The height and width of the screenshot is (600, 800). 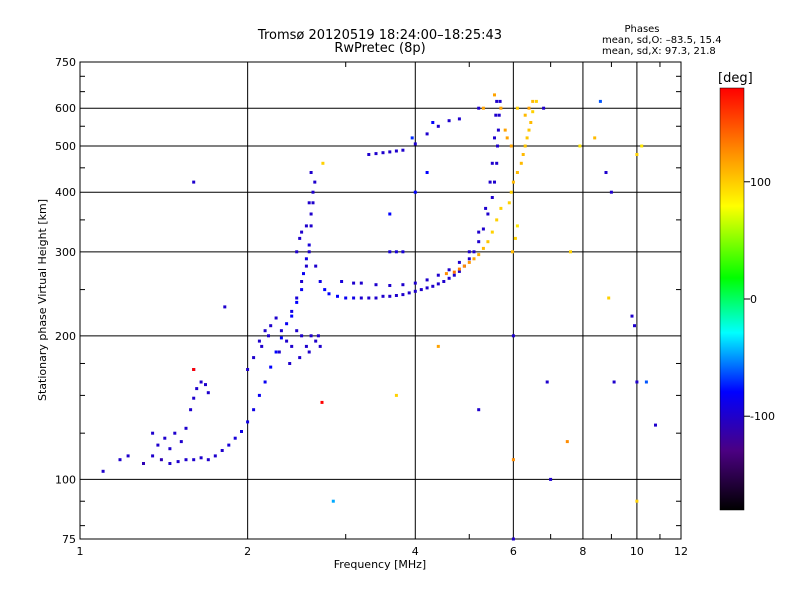 I want to click on x-tick-label: 1, so click(x=80, y=551).